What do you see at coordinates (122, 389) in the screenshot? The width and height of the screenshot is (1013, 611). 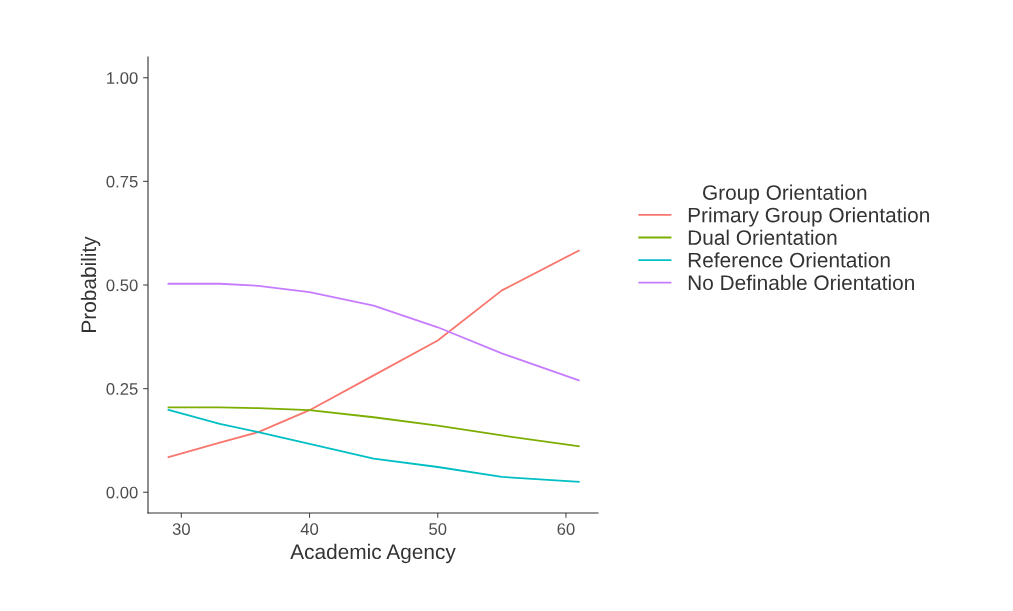 I see `y-tick-label: 0.25` at bounding box center [122, 389].